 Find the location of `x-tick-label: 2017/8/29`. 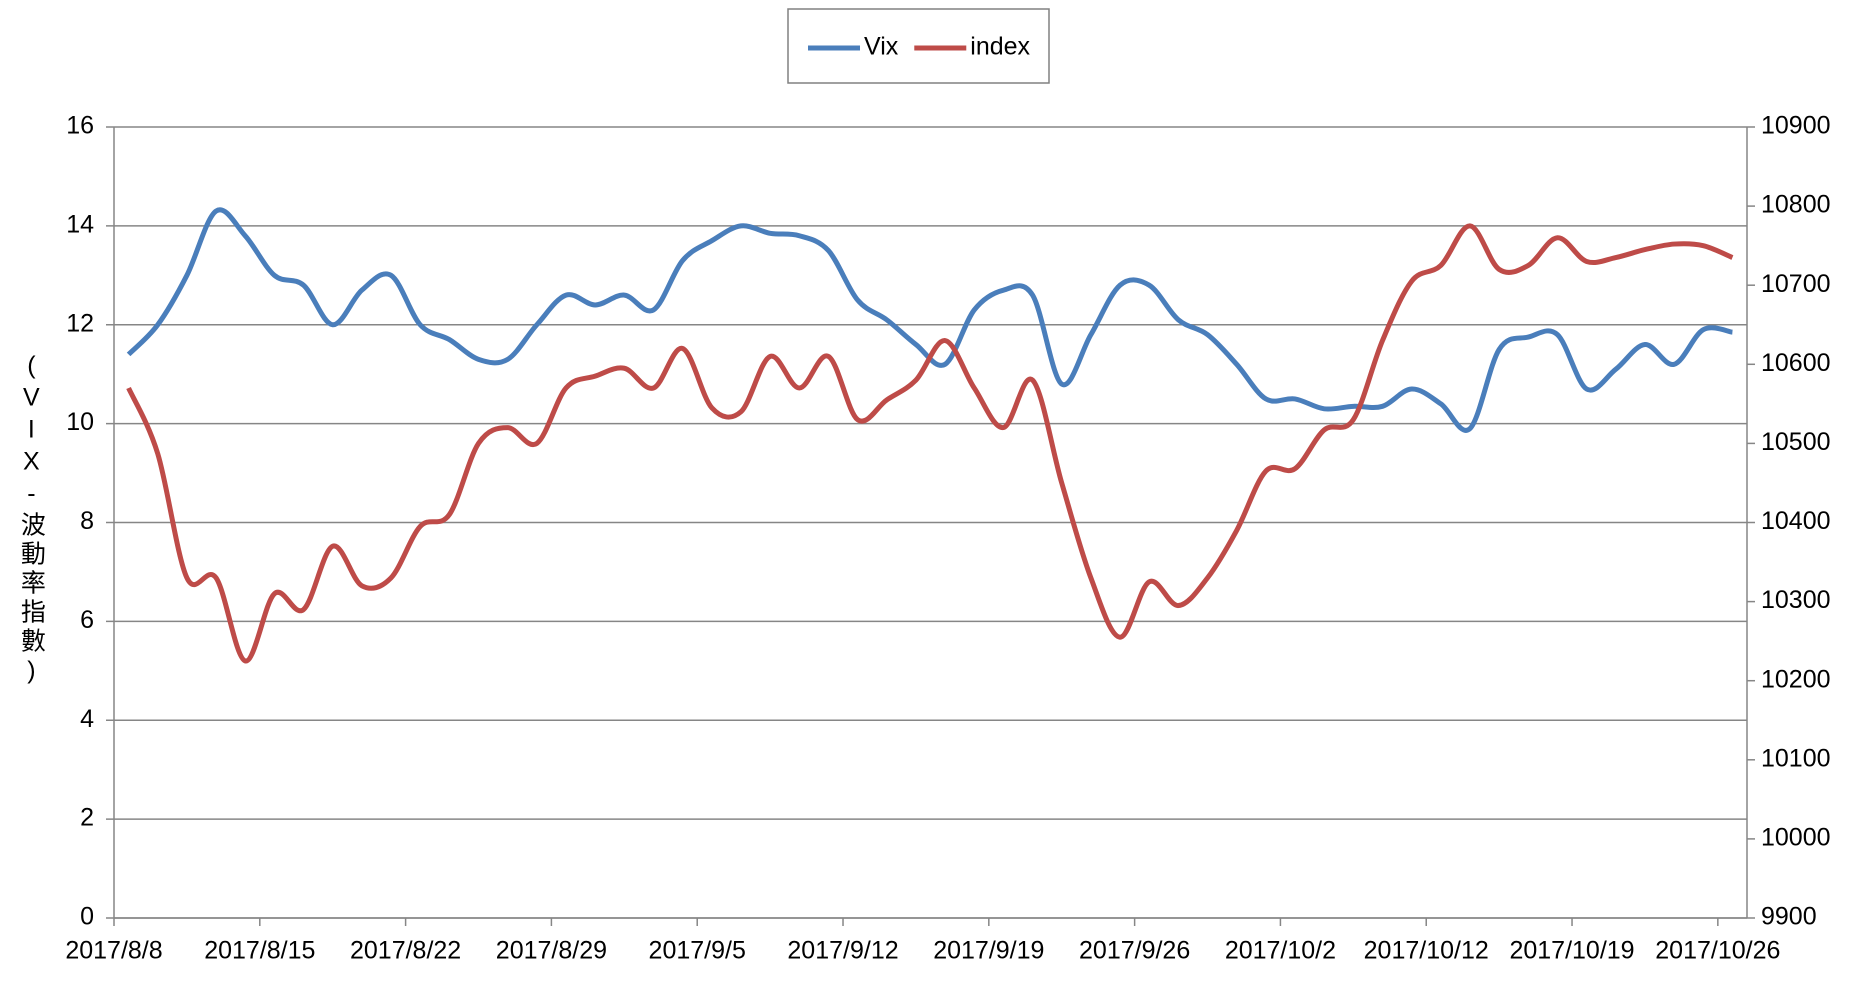

x-tick-label: 2017/8/29 is located at coordinates (551, 951).